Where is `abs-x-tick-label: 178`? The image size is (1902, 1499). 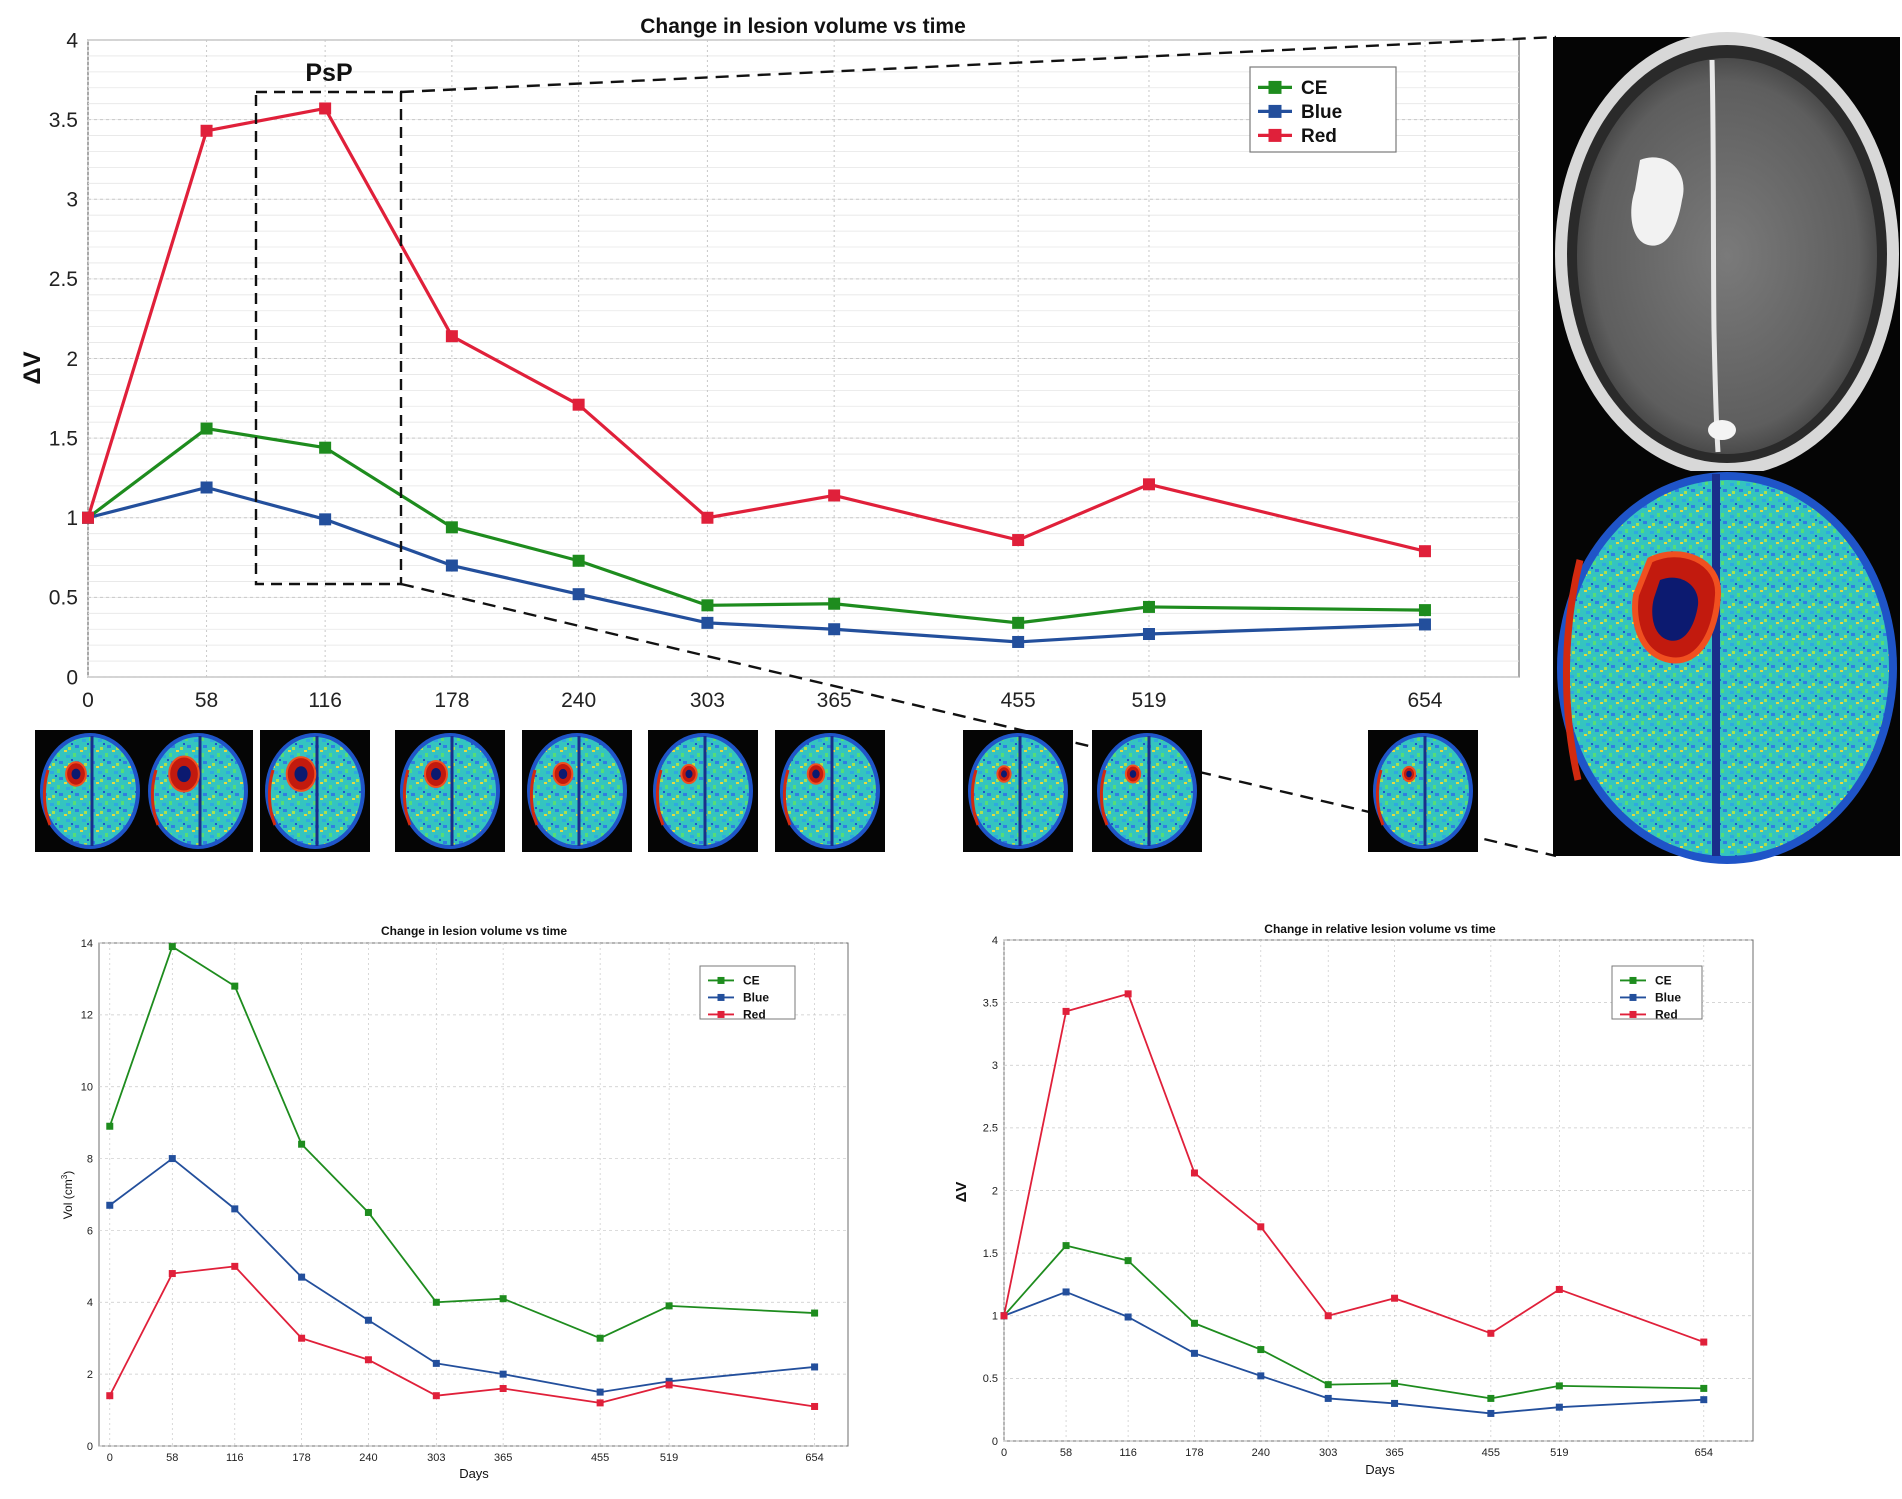
abs-x-tick-label: 178 is located at coordinates (301, 1458).